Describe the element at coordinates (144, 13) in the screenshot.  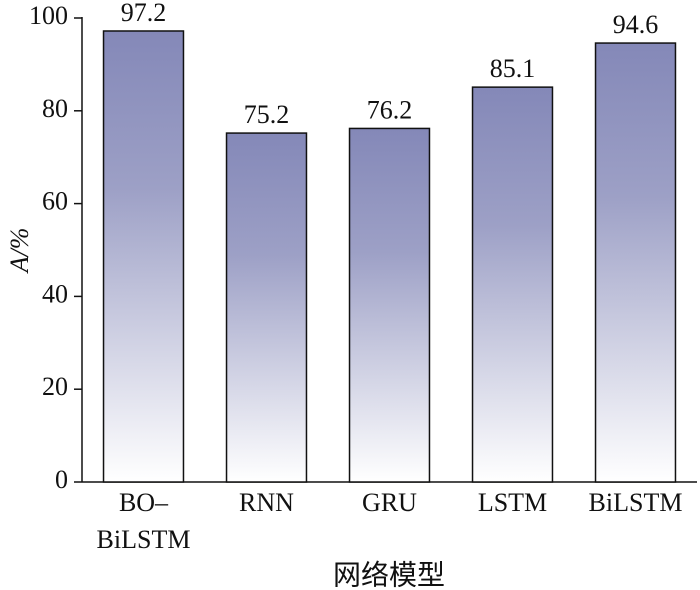
I see `value-label: 97.2` at that location.